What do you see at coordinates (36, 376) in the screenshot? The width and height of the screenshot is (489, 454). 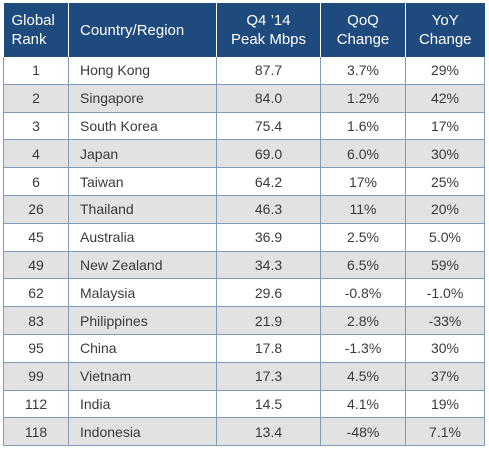 I see `cell-global-rank: 99` at bounding box center [36, 376].